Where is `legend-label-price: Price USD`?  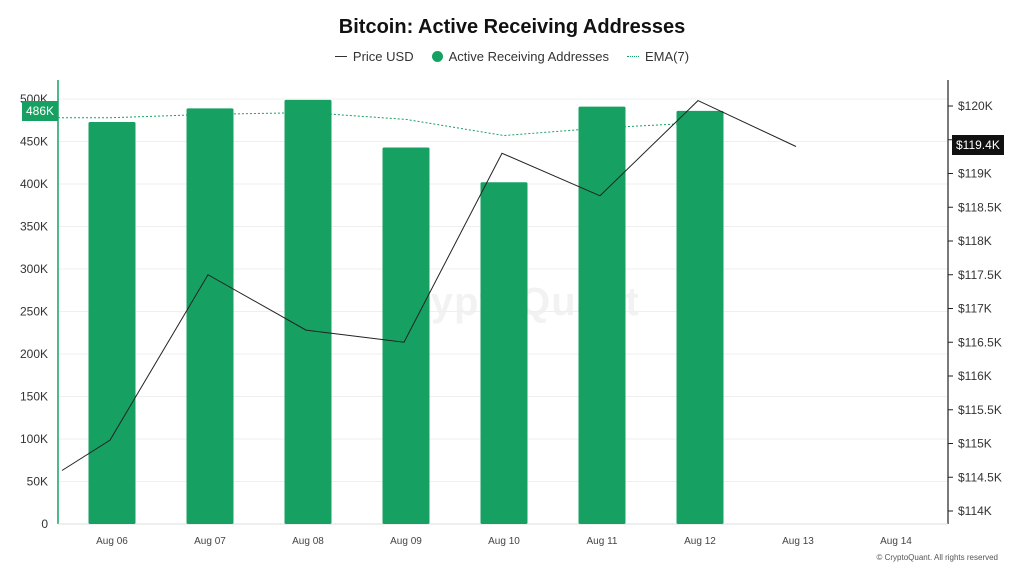 legend-label-price: Price USD is located at coordinates (383, 56).